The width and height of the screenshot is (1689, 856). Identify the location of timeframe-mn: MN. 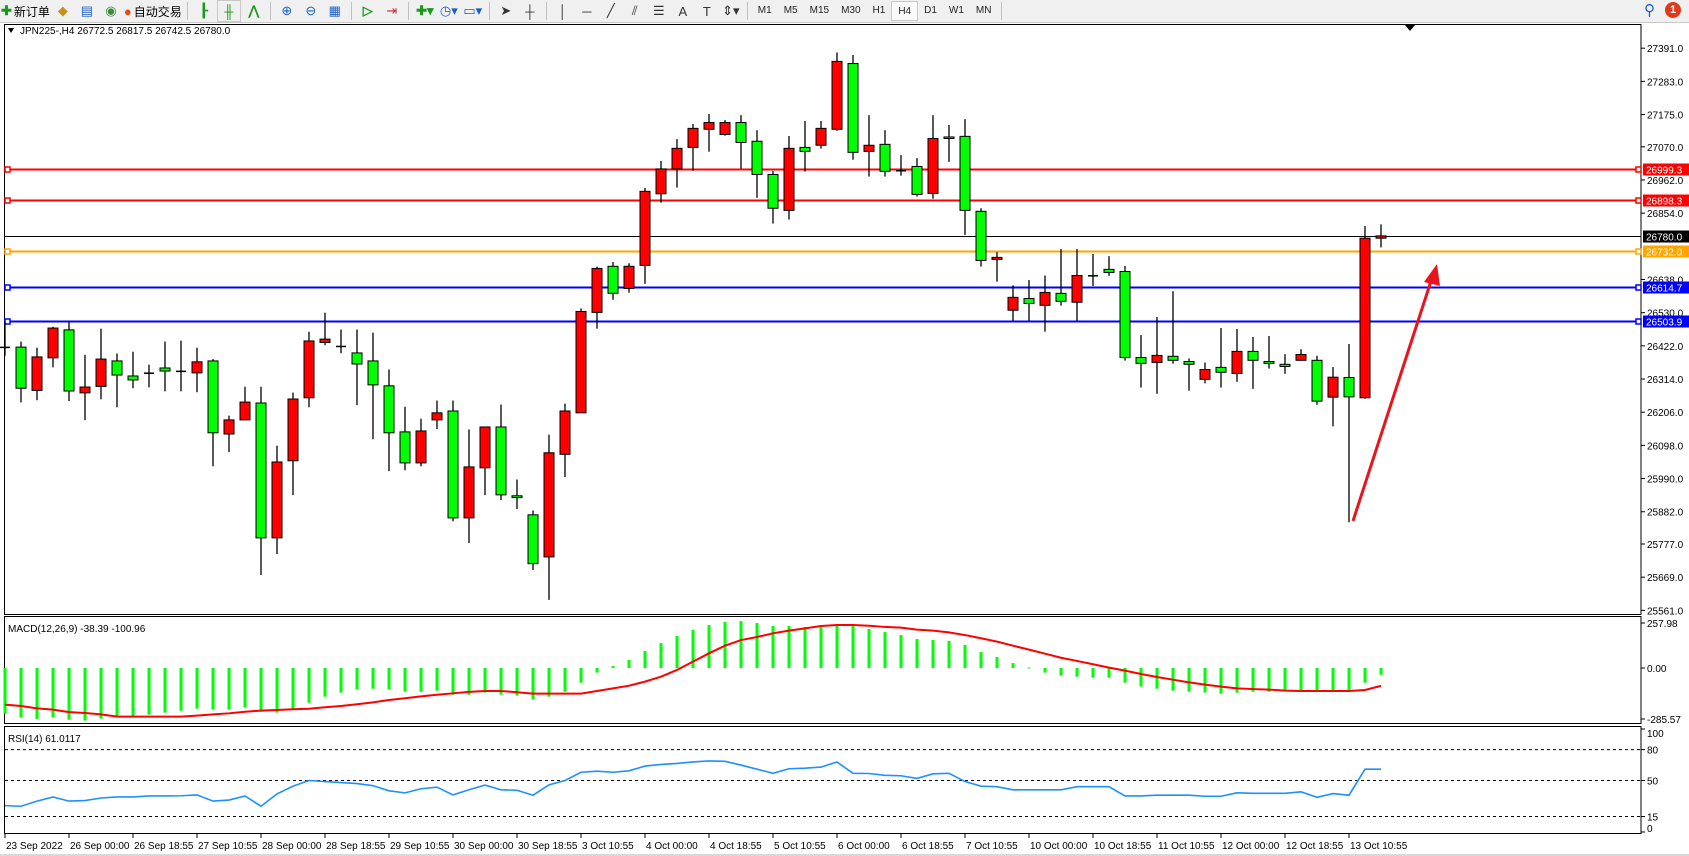
(983, 10).